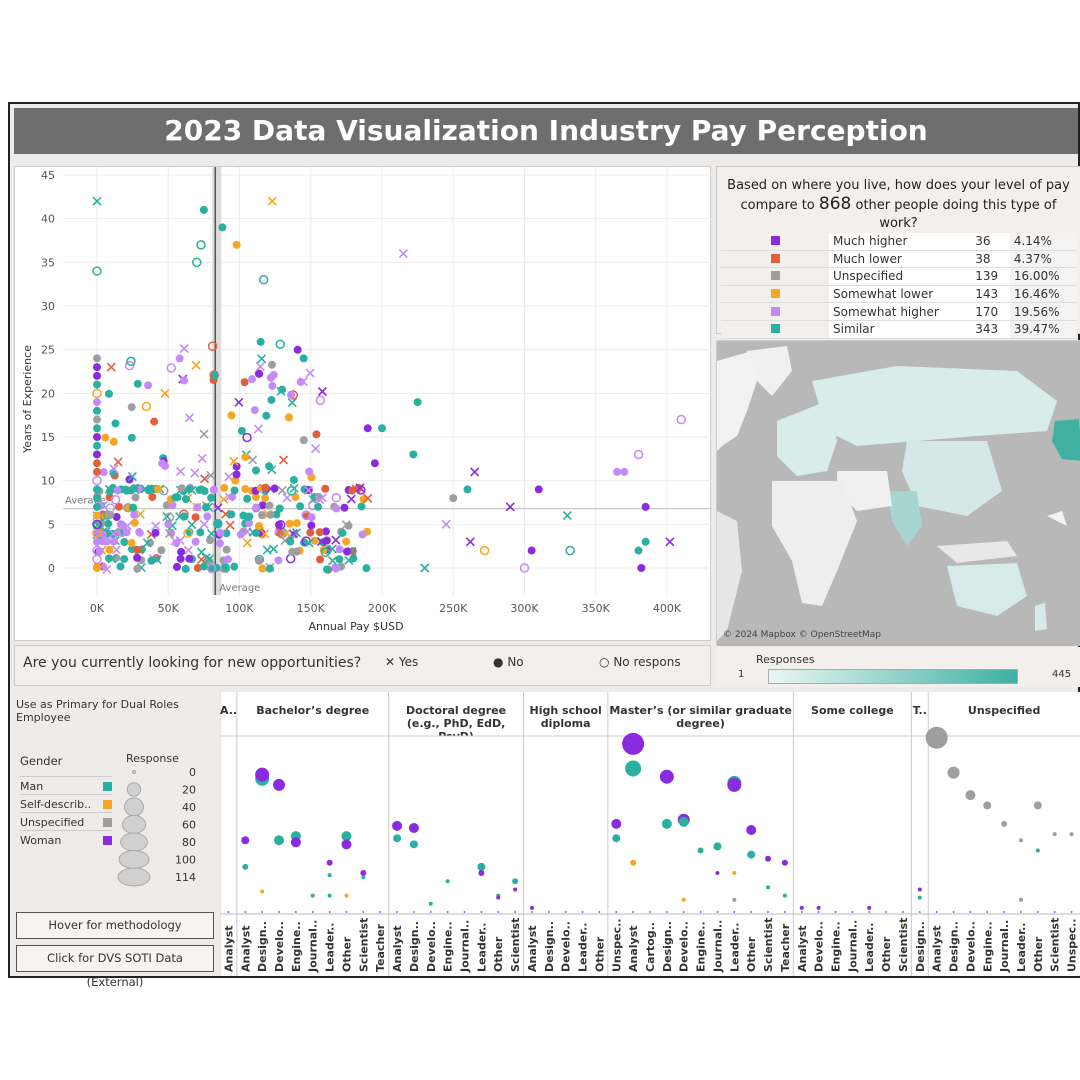 The width and height of the screenshot is (1080, 1080). What do you see at coordinates (1004, 710) in the screenshot?
I see `facet-header: Unspecified` at bounding box center [1004, 710].